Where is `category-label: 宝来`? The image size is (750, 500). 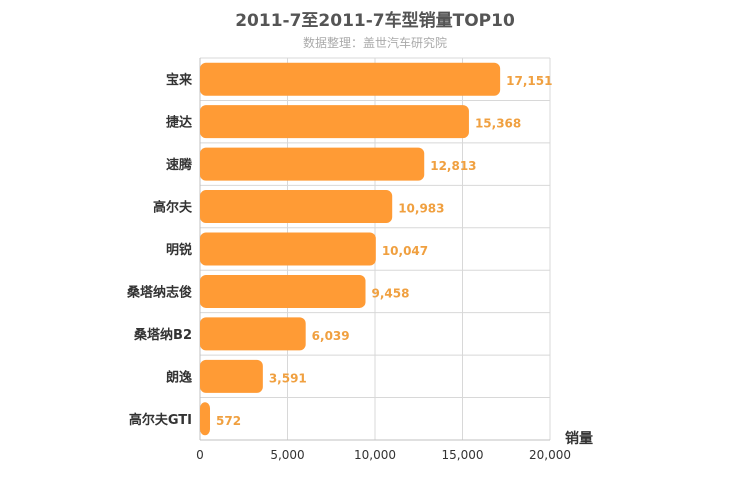
category-label: 宝来 is located at coordinates (179, 80).